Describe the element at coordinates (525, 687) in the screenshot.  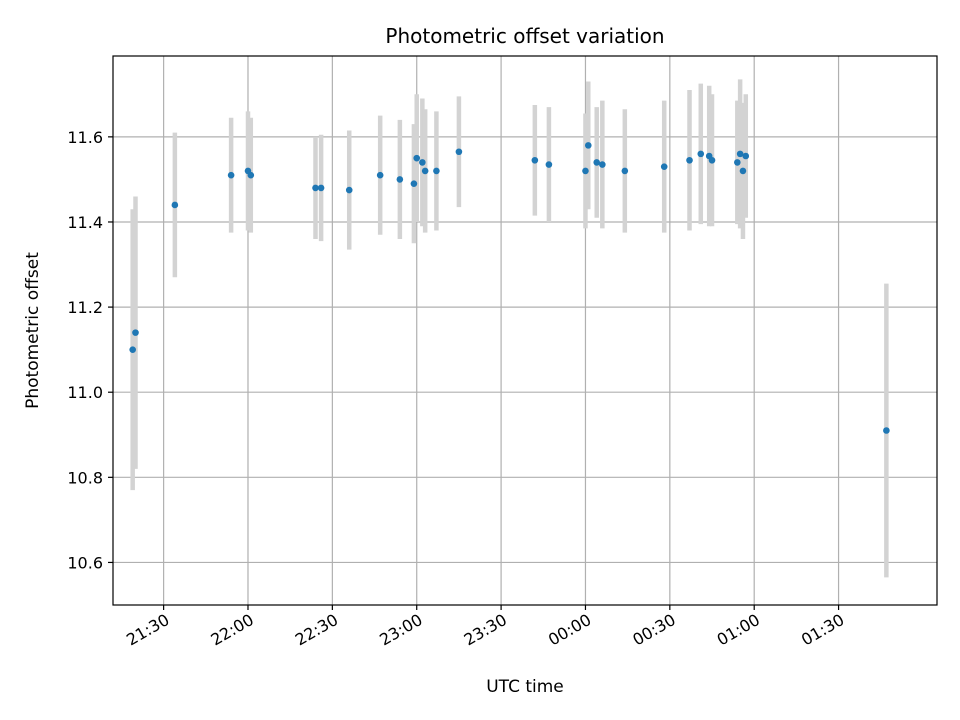
I see `x-axis-label: UTC time` at that location.